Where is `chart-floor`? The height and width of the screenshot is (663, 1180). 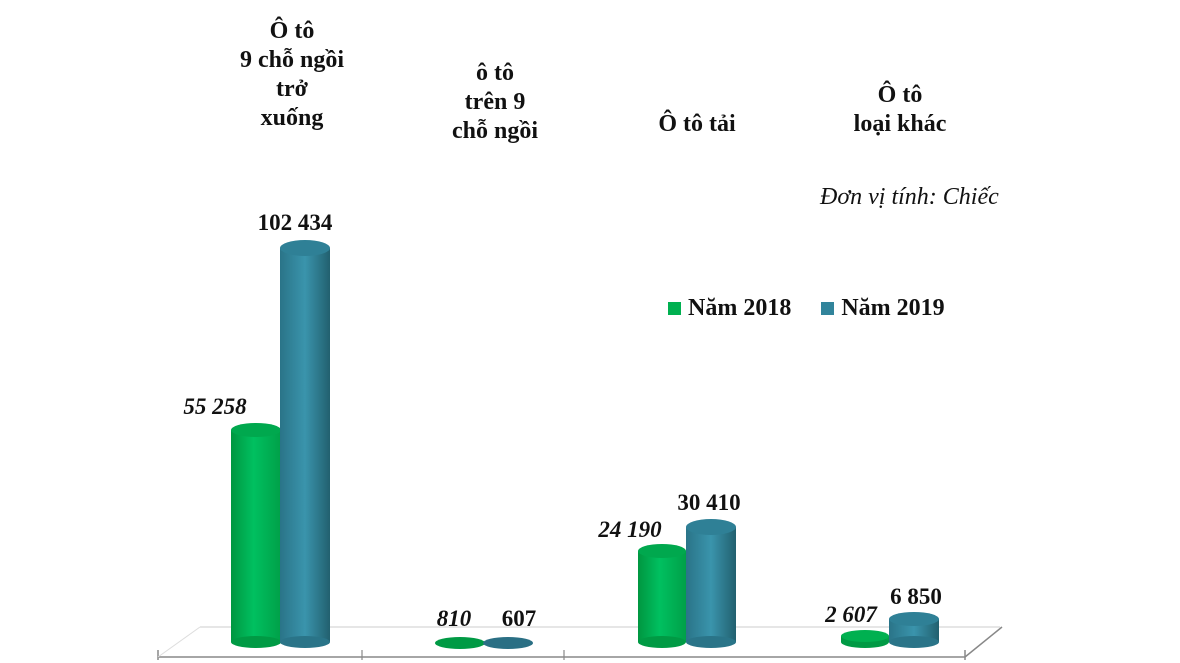 chart-floor is located at coordinates (580, 643).